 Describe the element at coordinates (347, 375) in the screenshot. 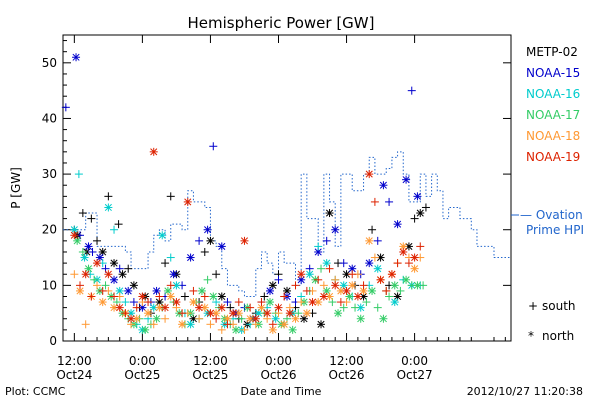

I see `x-tick-label-date: Oct26` at that location.